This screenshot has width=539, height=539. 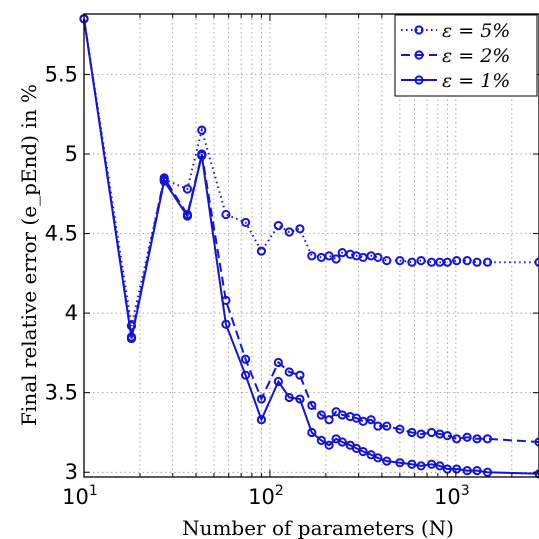 What do you see at coordinates (71, 313) in the screenshot?
I see `y-tick-label: 4` at bounding box center [71, 313].